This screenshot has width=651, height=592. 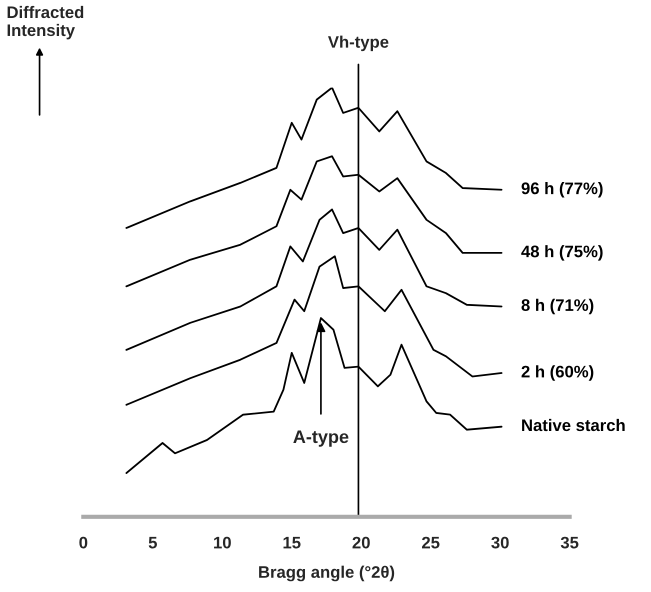 I want to click on x-tick-label: 10, so click(x=222, y=542).